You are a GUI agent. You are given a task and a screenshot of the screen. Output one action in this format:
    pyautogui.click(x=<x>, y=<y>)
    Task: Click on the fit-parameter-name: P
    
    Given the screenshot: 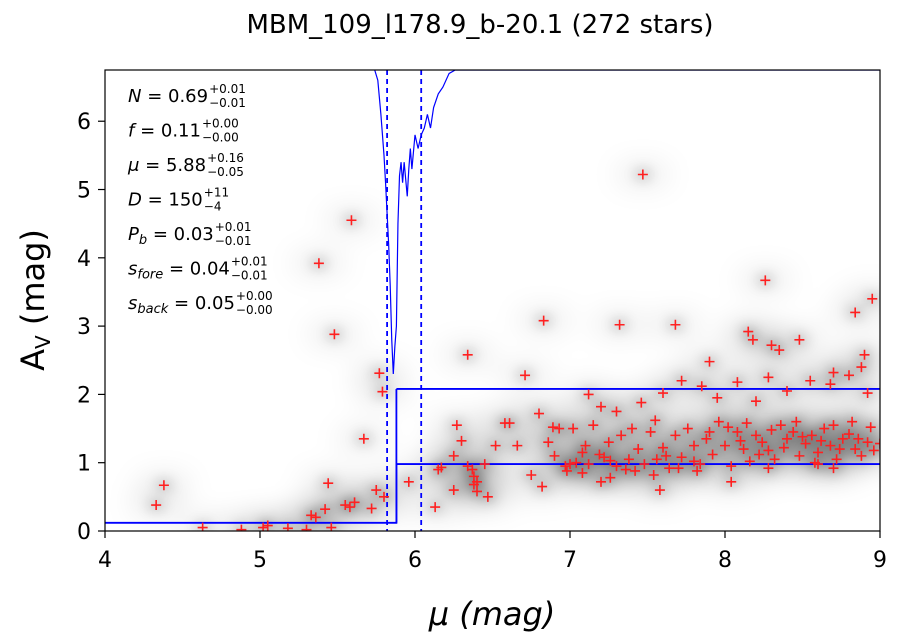 What is the action you would take?
    pyautogui.click(x=133, y=234)
    